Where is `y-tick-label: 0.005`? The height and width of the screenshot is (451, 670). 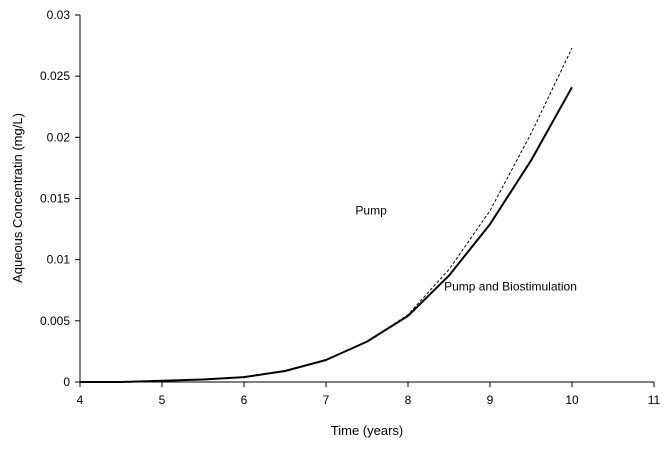
y-tick-label: 0.005 is located at coordinates (55, 321).